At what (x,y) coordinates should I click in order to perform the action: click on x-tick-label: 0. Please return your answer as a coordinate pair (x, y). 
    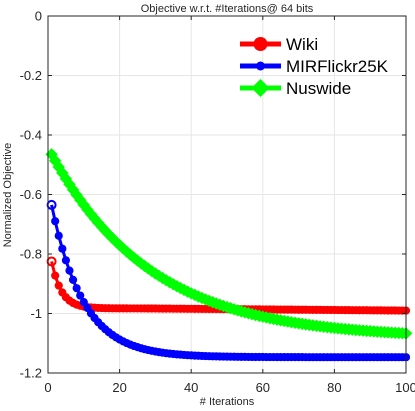
    Looking at the image, I should click on (47, 387).